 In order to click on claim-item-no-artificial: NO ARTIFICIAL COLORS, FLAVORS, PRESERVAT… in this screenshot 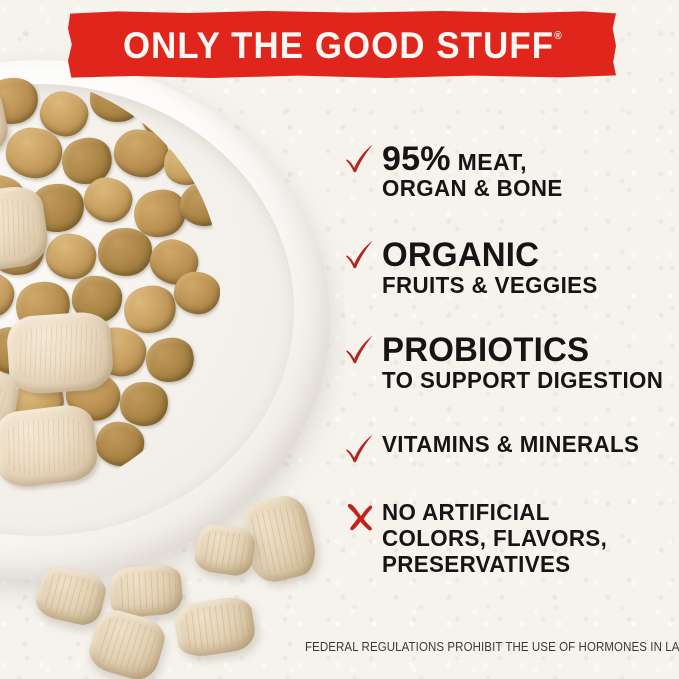, I will do `click(478, 538)`.